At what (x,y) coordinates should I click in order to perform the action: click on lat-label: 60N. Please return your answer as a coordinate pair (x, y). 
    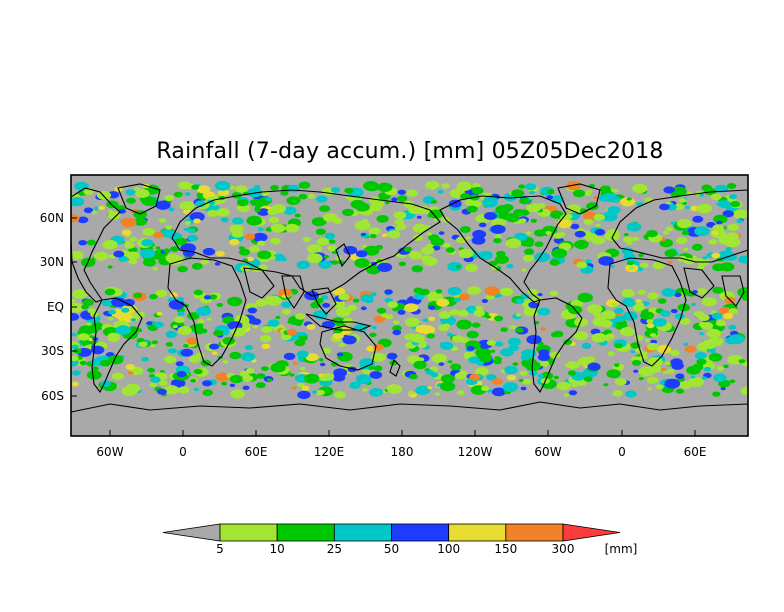
    Looking at the image, I should click on (52, 218).